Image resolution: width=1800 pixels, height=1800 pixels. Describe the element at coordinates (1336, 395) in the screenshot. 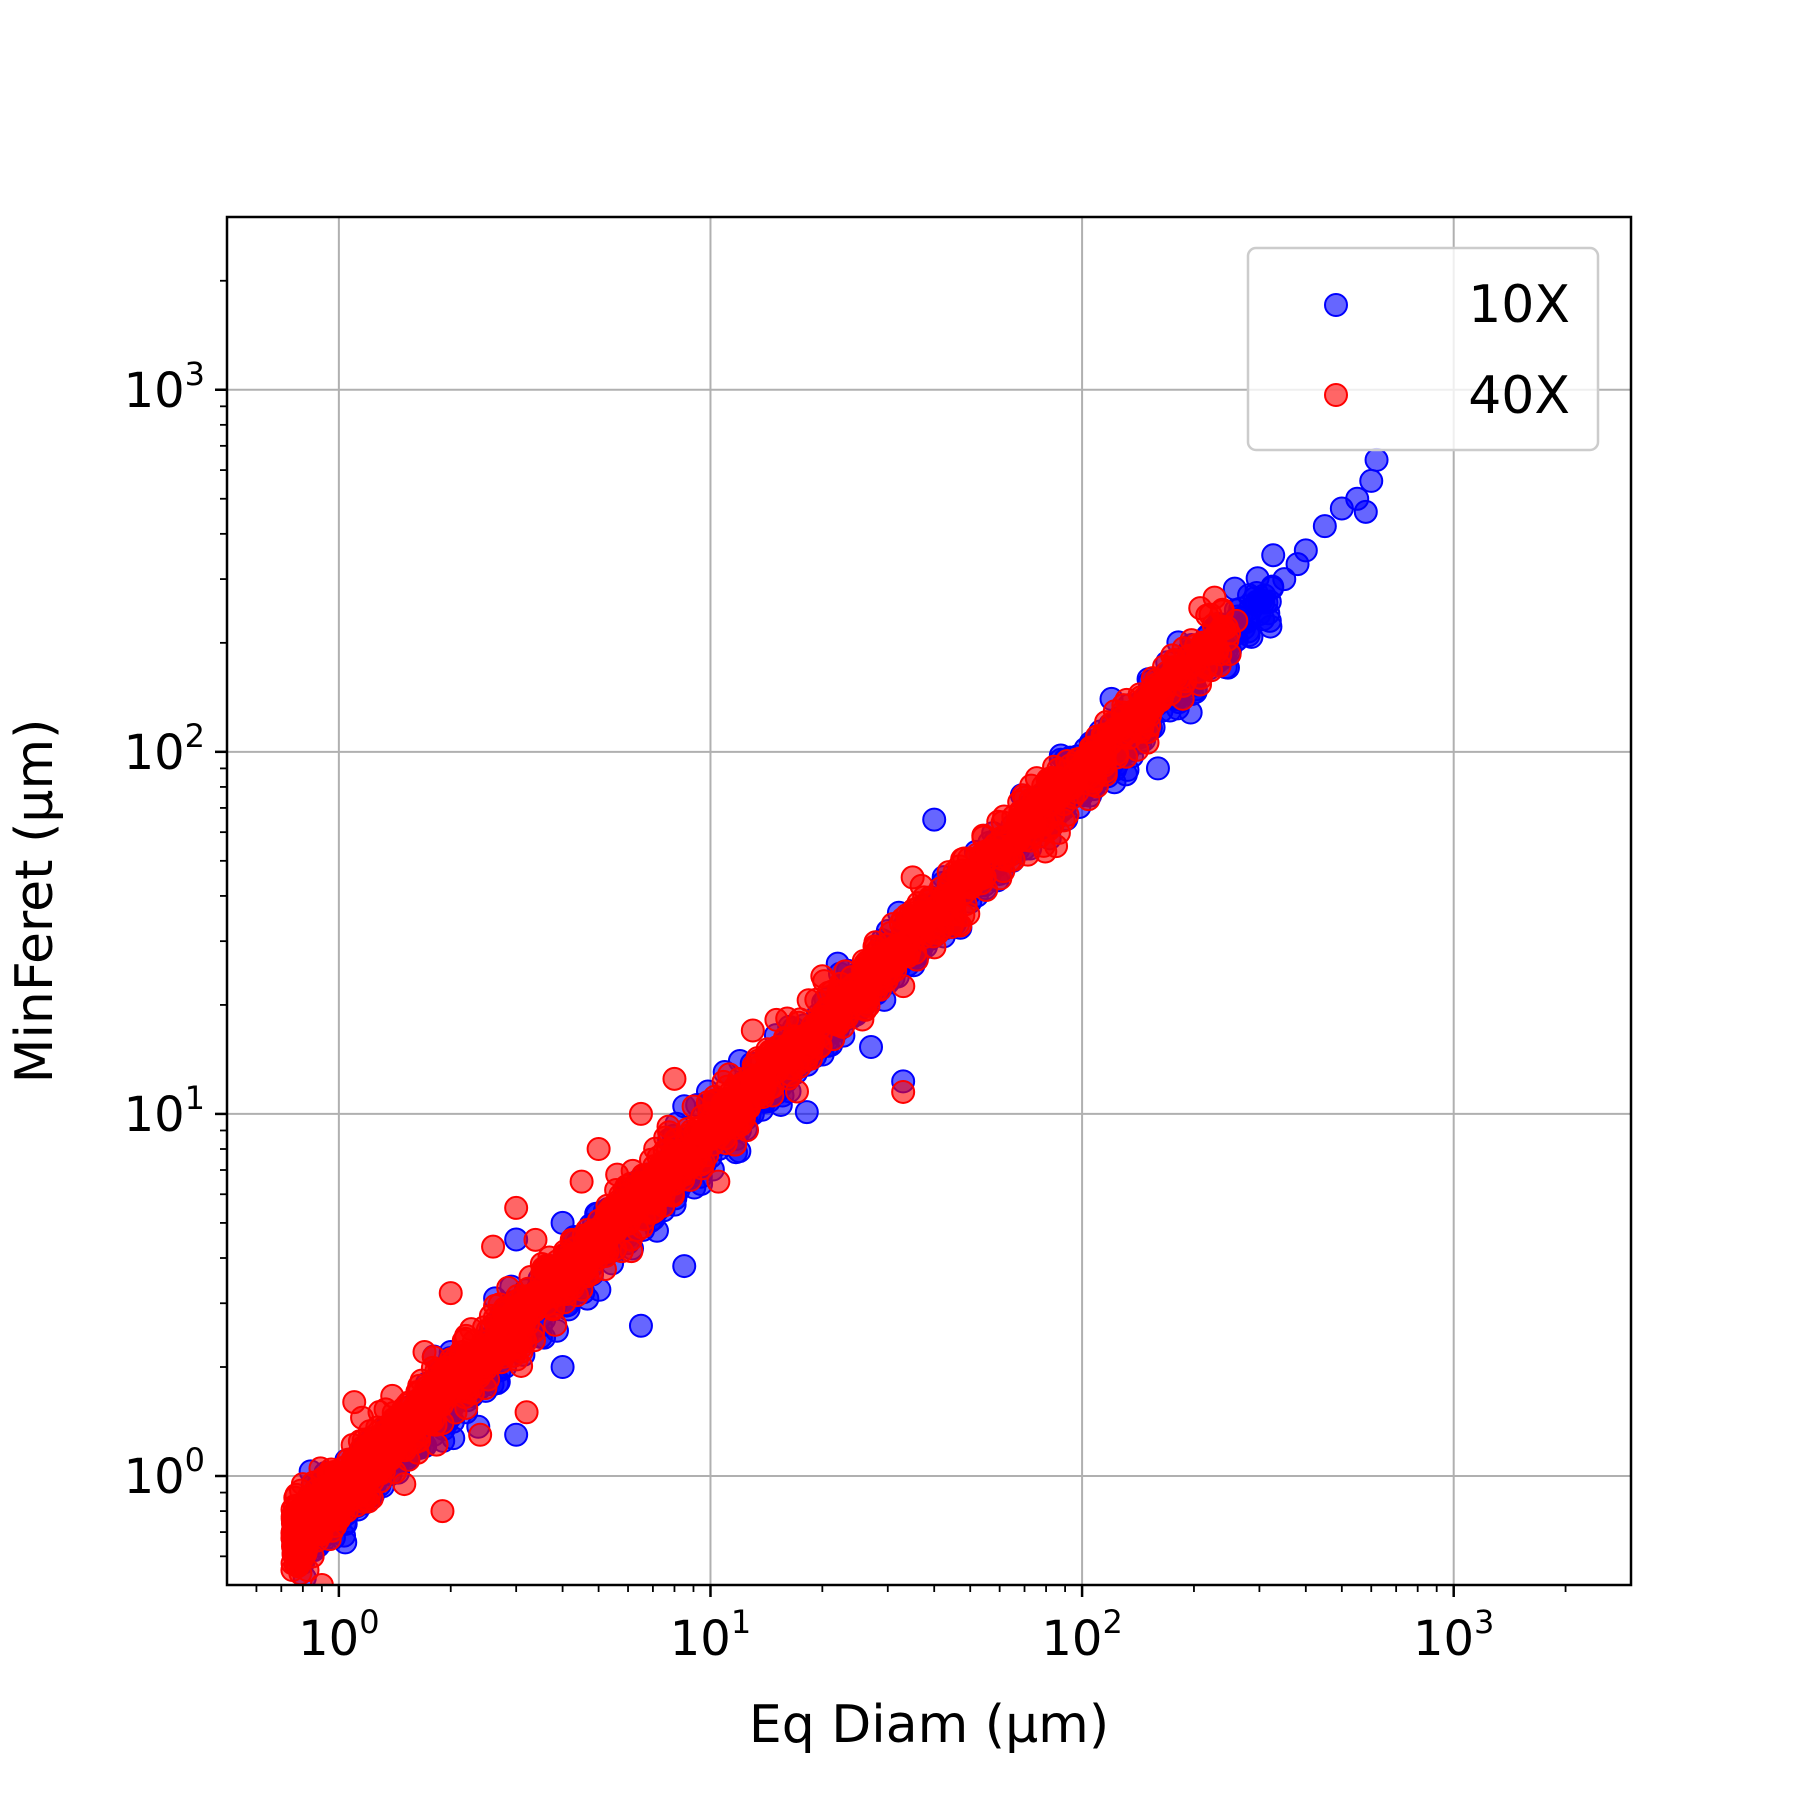

I see `legend-marker-40x` at that location.